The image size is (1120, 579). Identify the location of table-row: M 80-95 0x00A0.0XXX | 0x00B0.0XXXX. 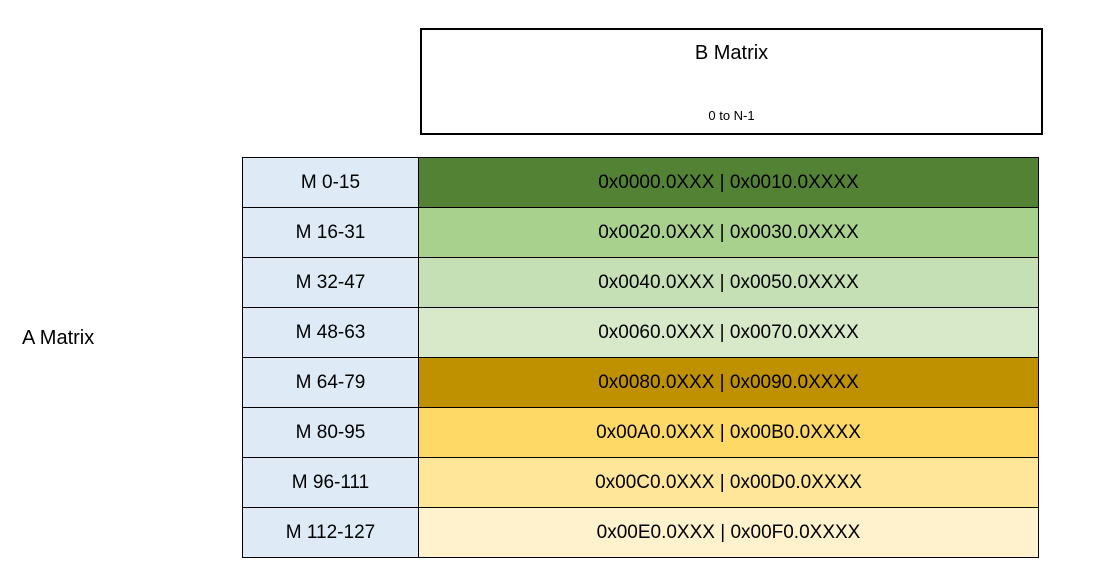
(640, 432).